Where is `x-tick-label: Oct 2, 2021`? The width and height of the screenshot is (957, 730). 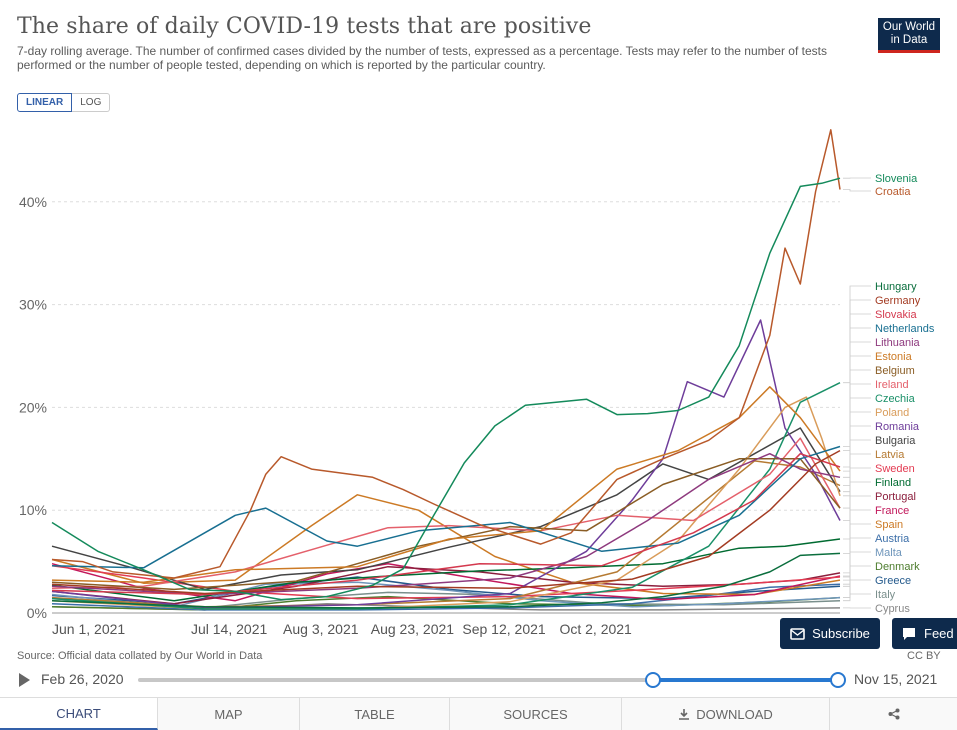
x-tick-label: Oct 2, 2021 is located at coordinates (595, 629).